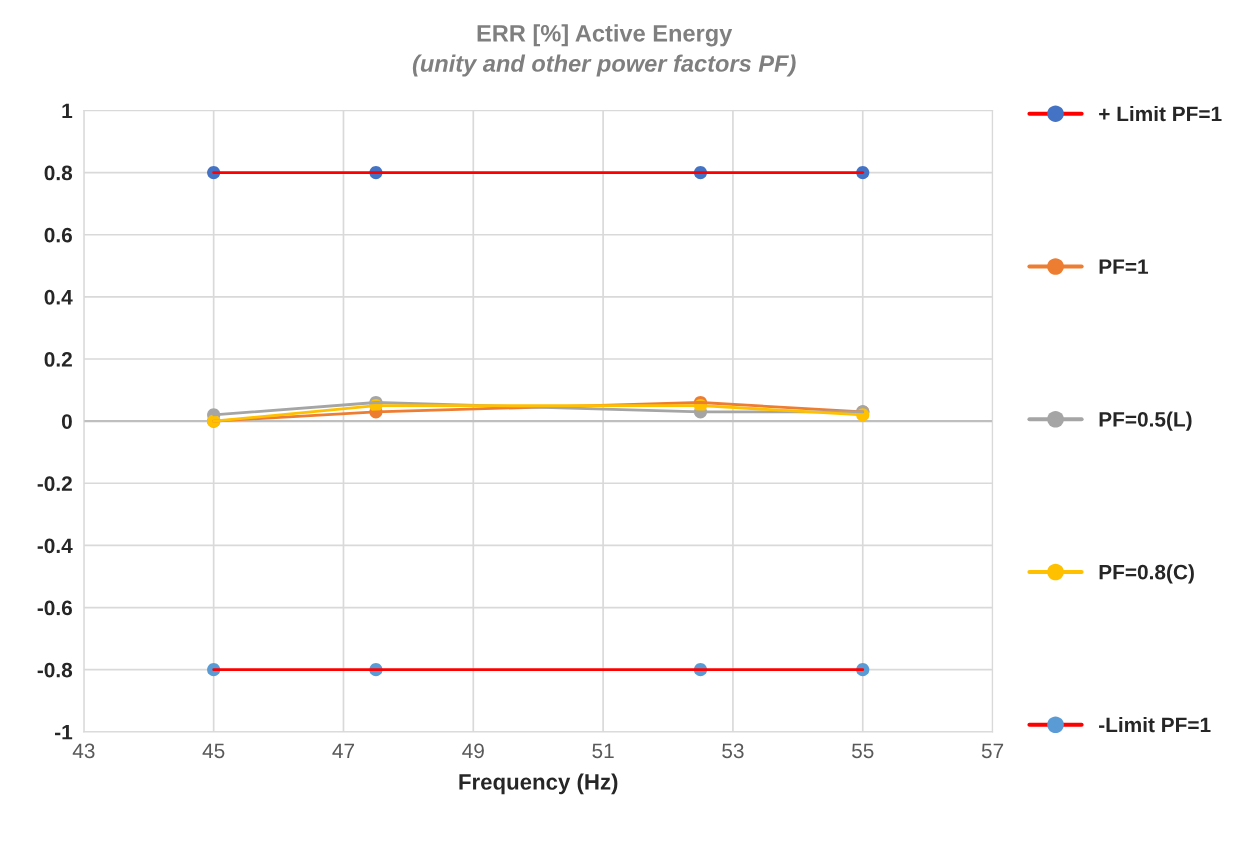 This screenshot has height=863, width=1233. I want to click on y-tick-label: -1, so click(64, 732).